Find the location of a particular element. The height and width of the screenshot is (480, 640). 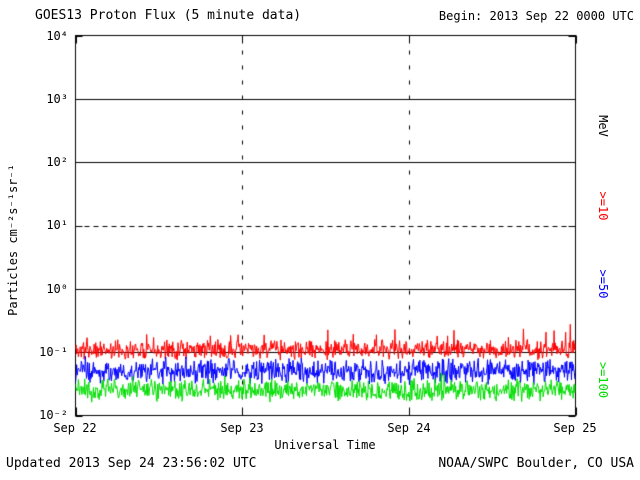

chart-title: GOES13 Proton Flux (5 minute data) is located at coordinates (168, 15).